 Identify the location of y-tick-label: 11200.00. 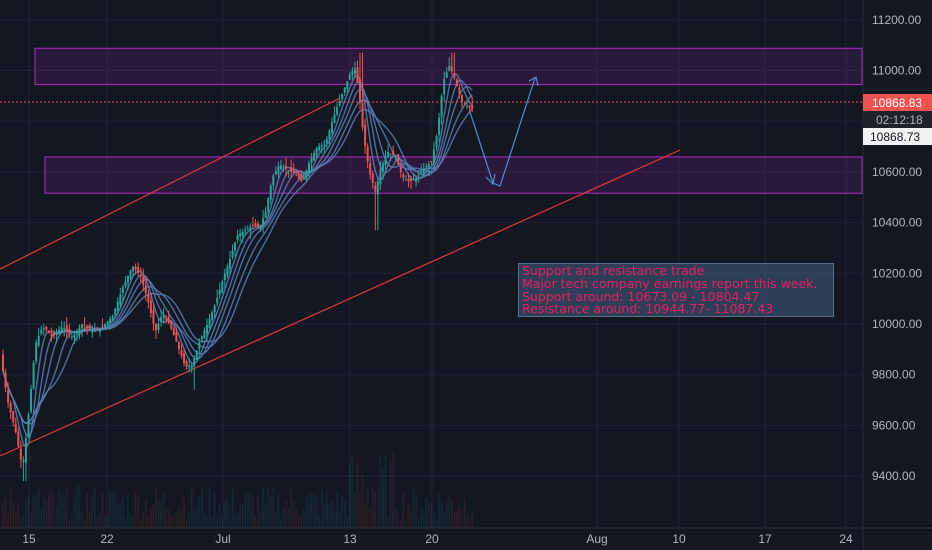
(896, 20).